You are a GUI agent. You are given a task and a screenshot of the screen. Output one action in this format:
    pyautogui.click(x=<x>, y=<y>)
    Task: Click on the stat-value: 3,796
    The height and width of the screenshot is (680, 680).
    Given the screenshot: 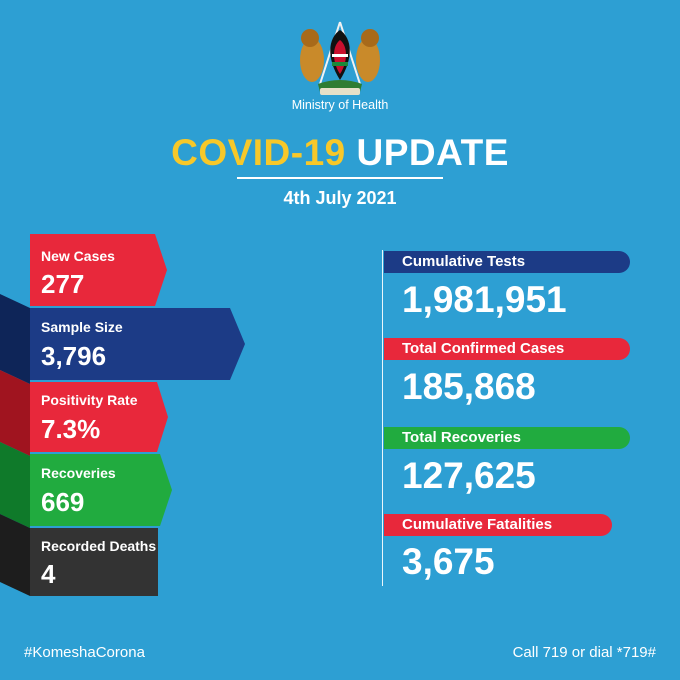 What is the action you would take?
    pyautogui.click(x=73, y=356)
    